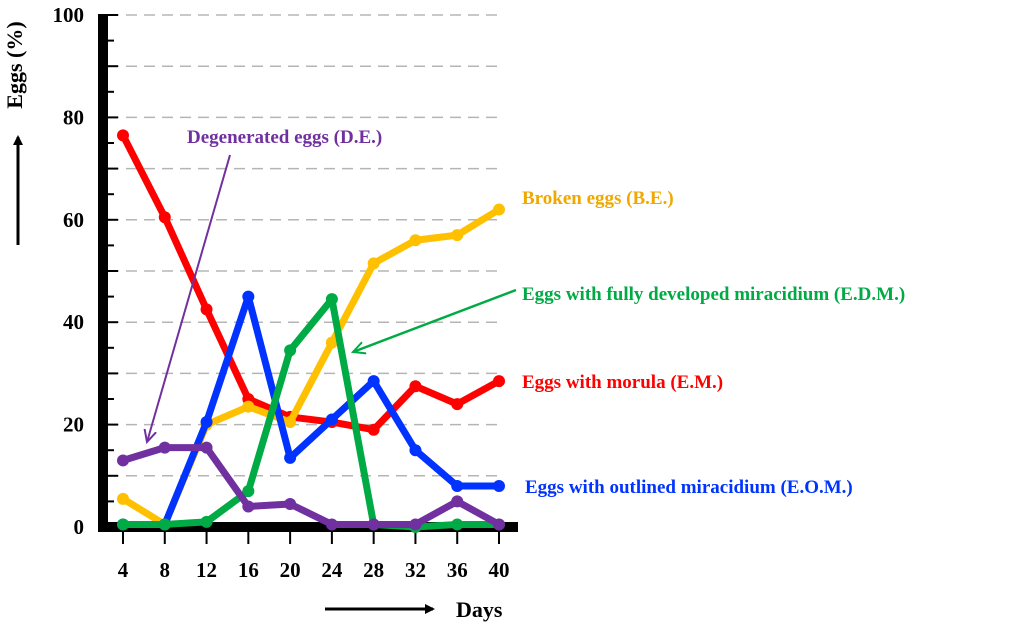 The width and height of the screenshot is (1020, 624). I want to click on y-tick-label: 80, so click(73, 117).